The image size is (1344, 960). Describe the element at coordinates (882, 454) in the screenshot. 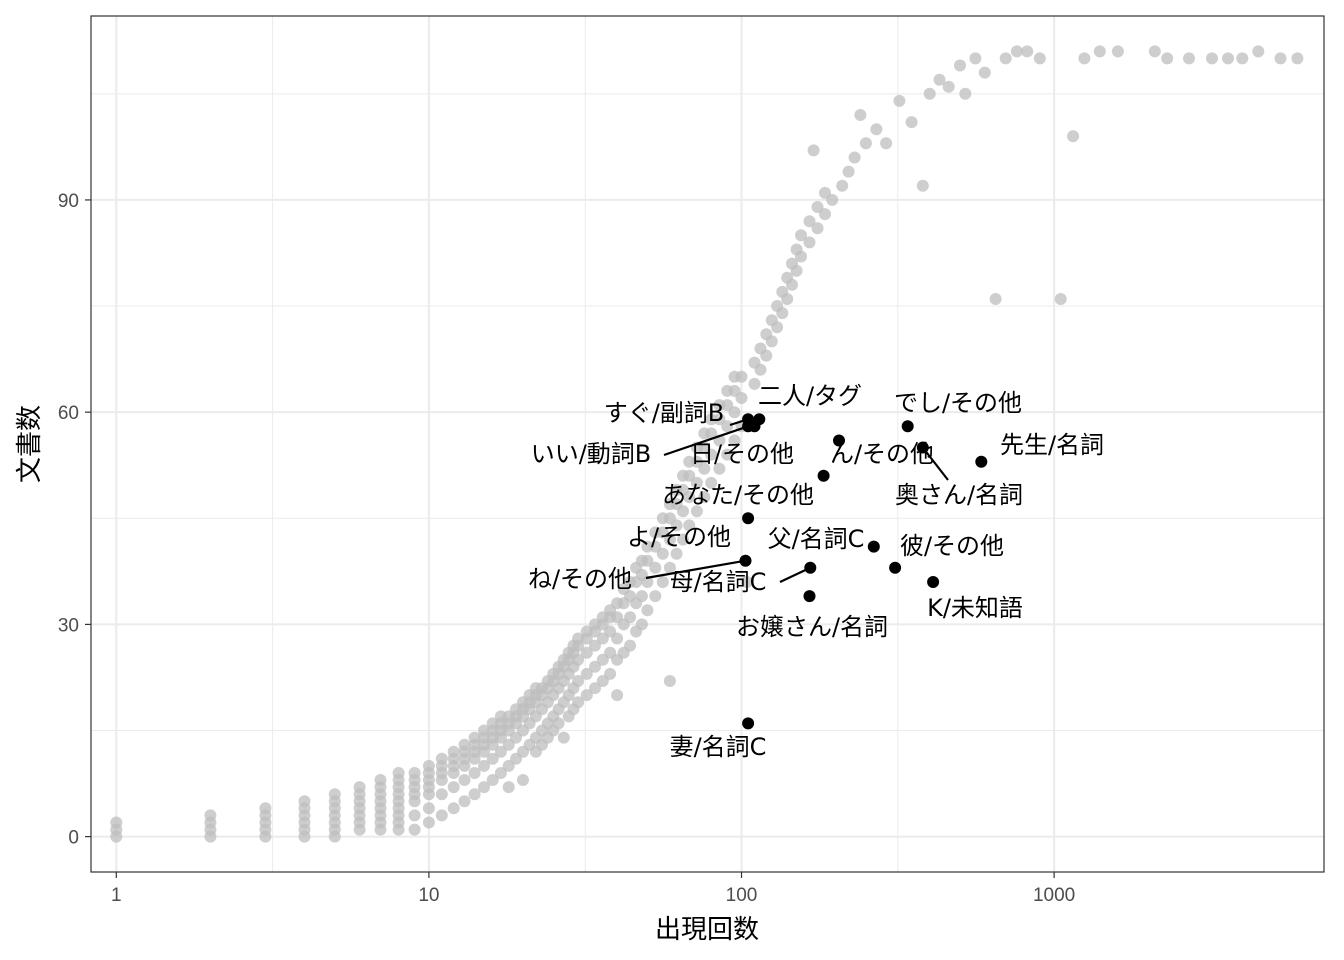

I see `point-label: ん/その他` at that location.